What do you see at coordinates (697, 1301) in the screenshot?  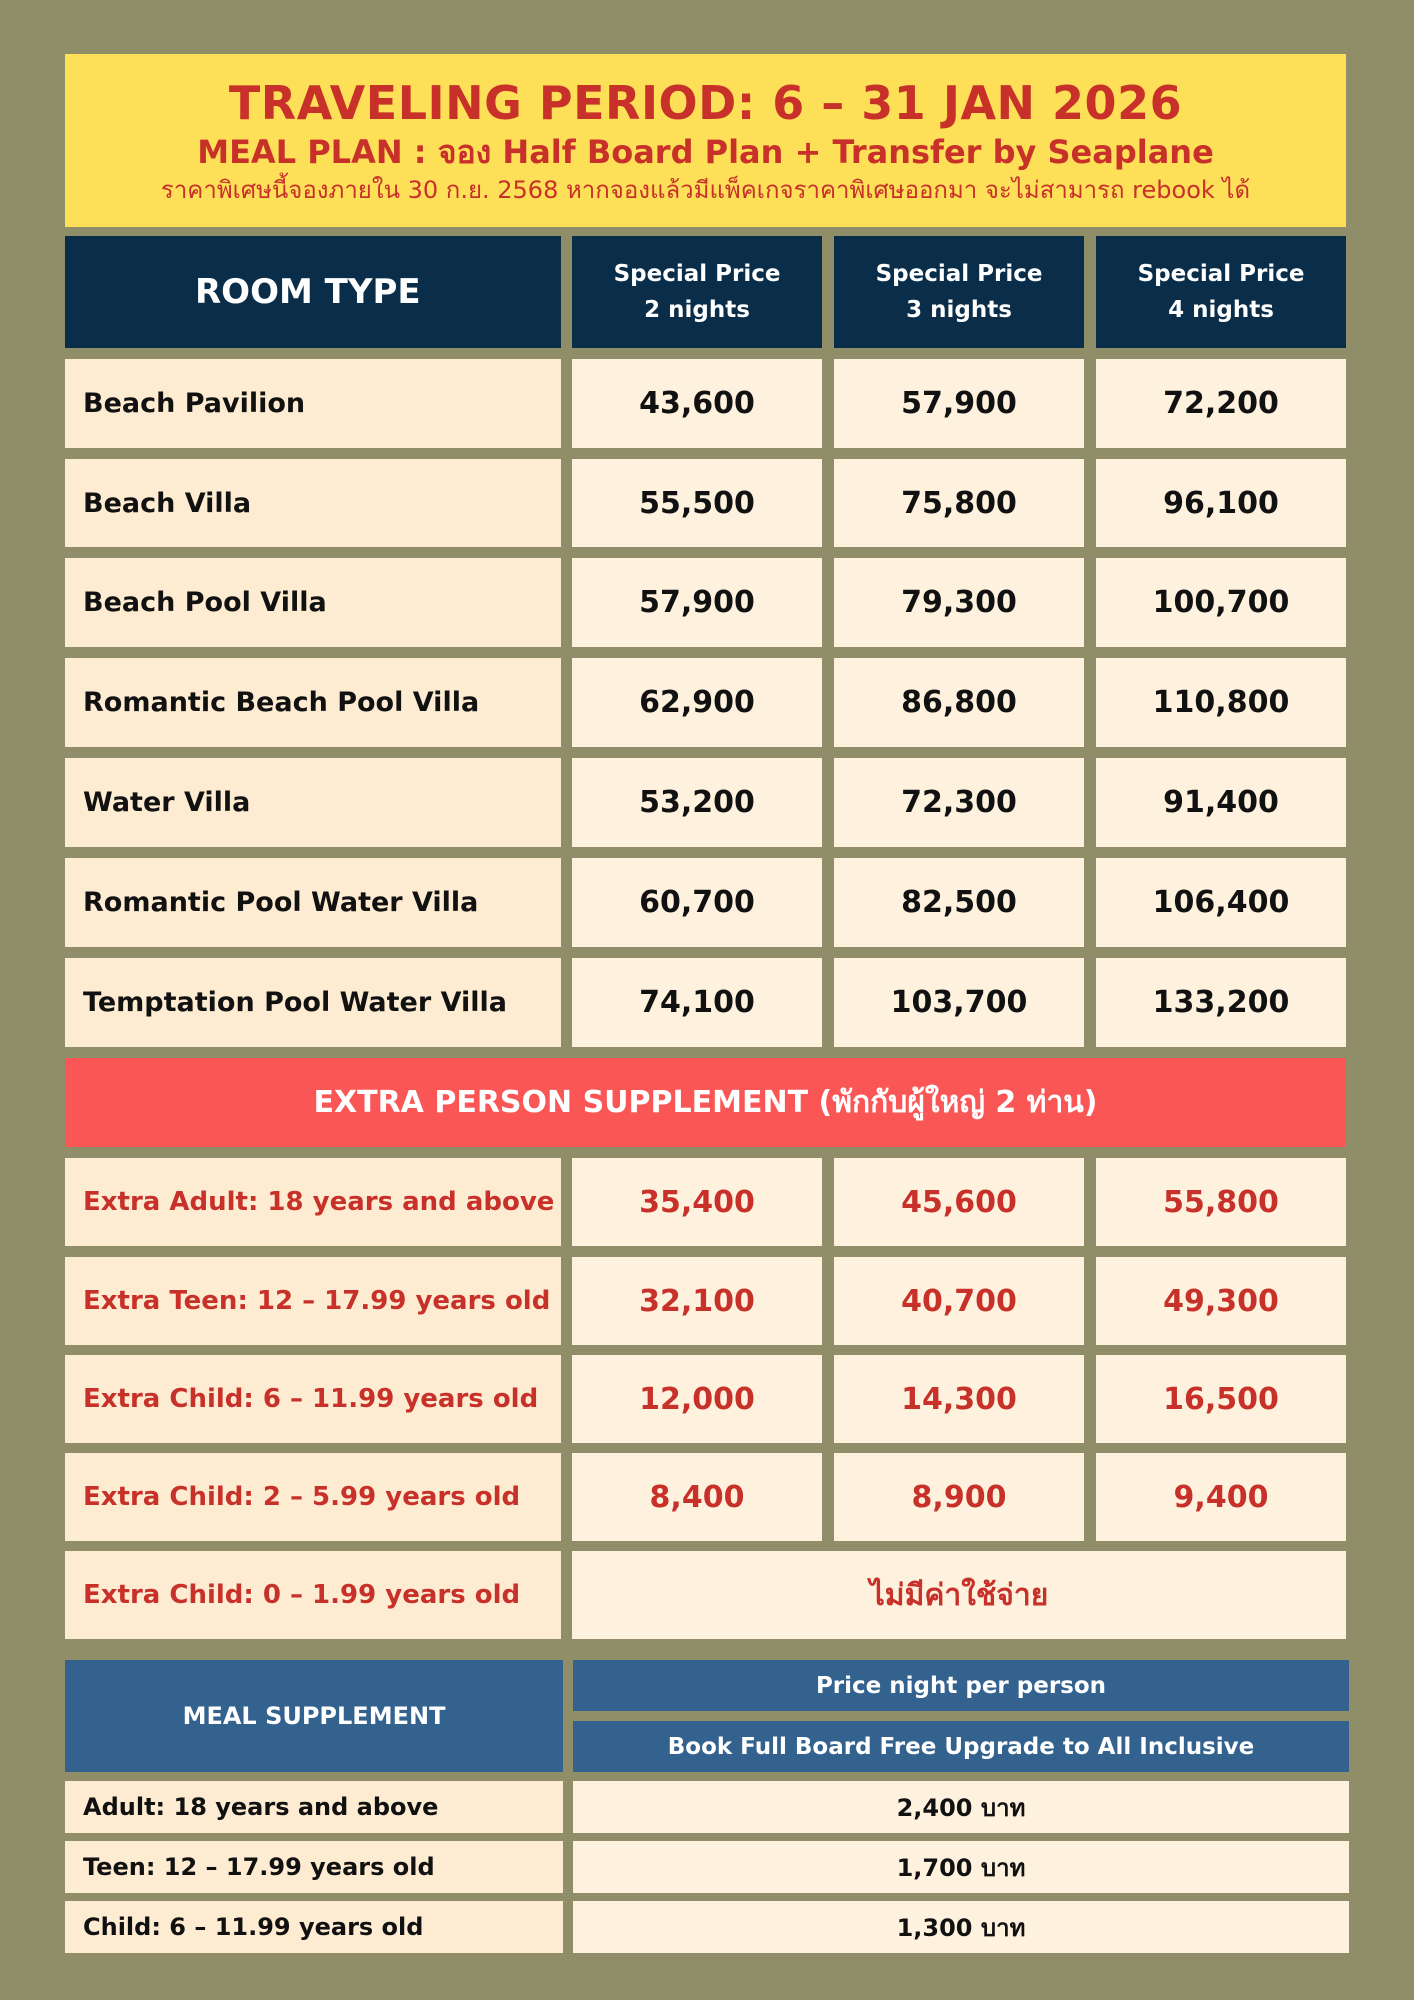 I see `extra-price-2-nights-cell: 32,100` at bounding box center [697, 1301].